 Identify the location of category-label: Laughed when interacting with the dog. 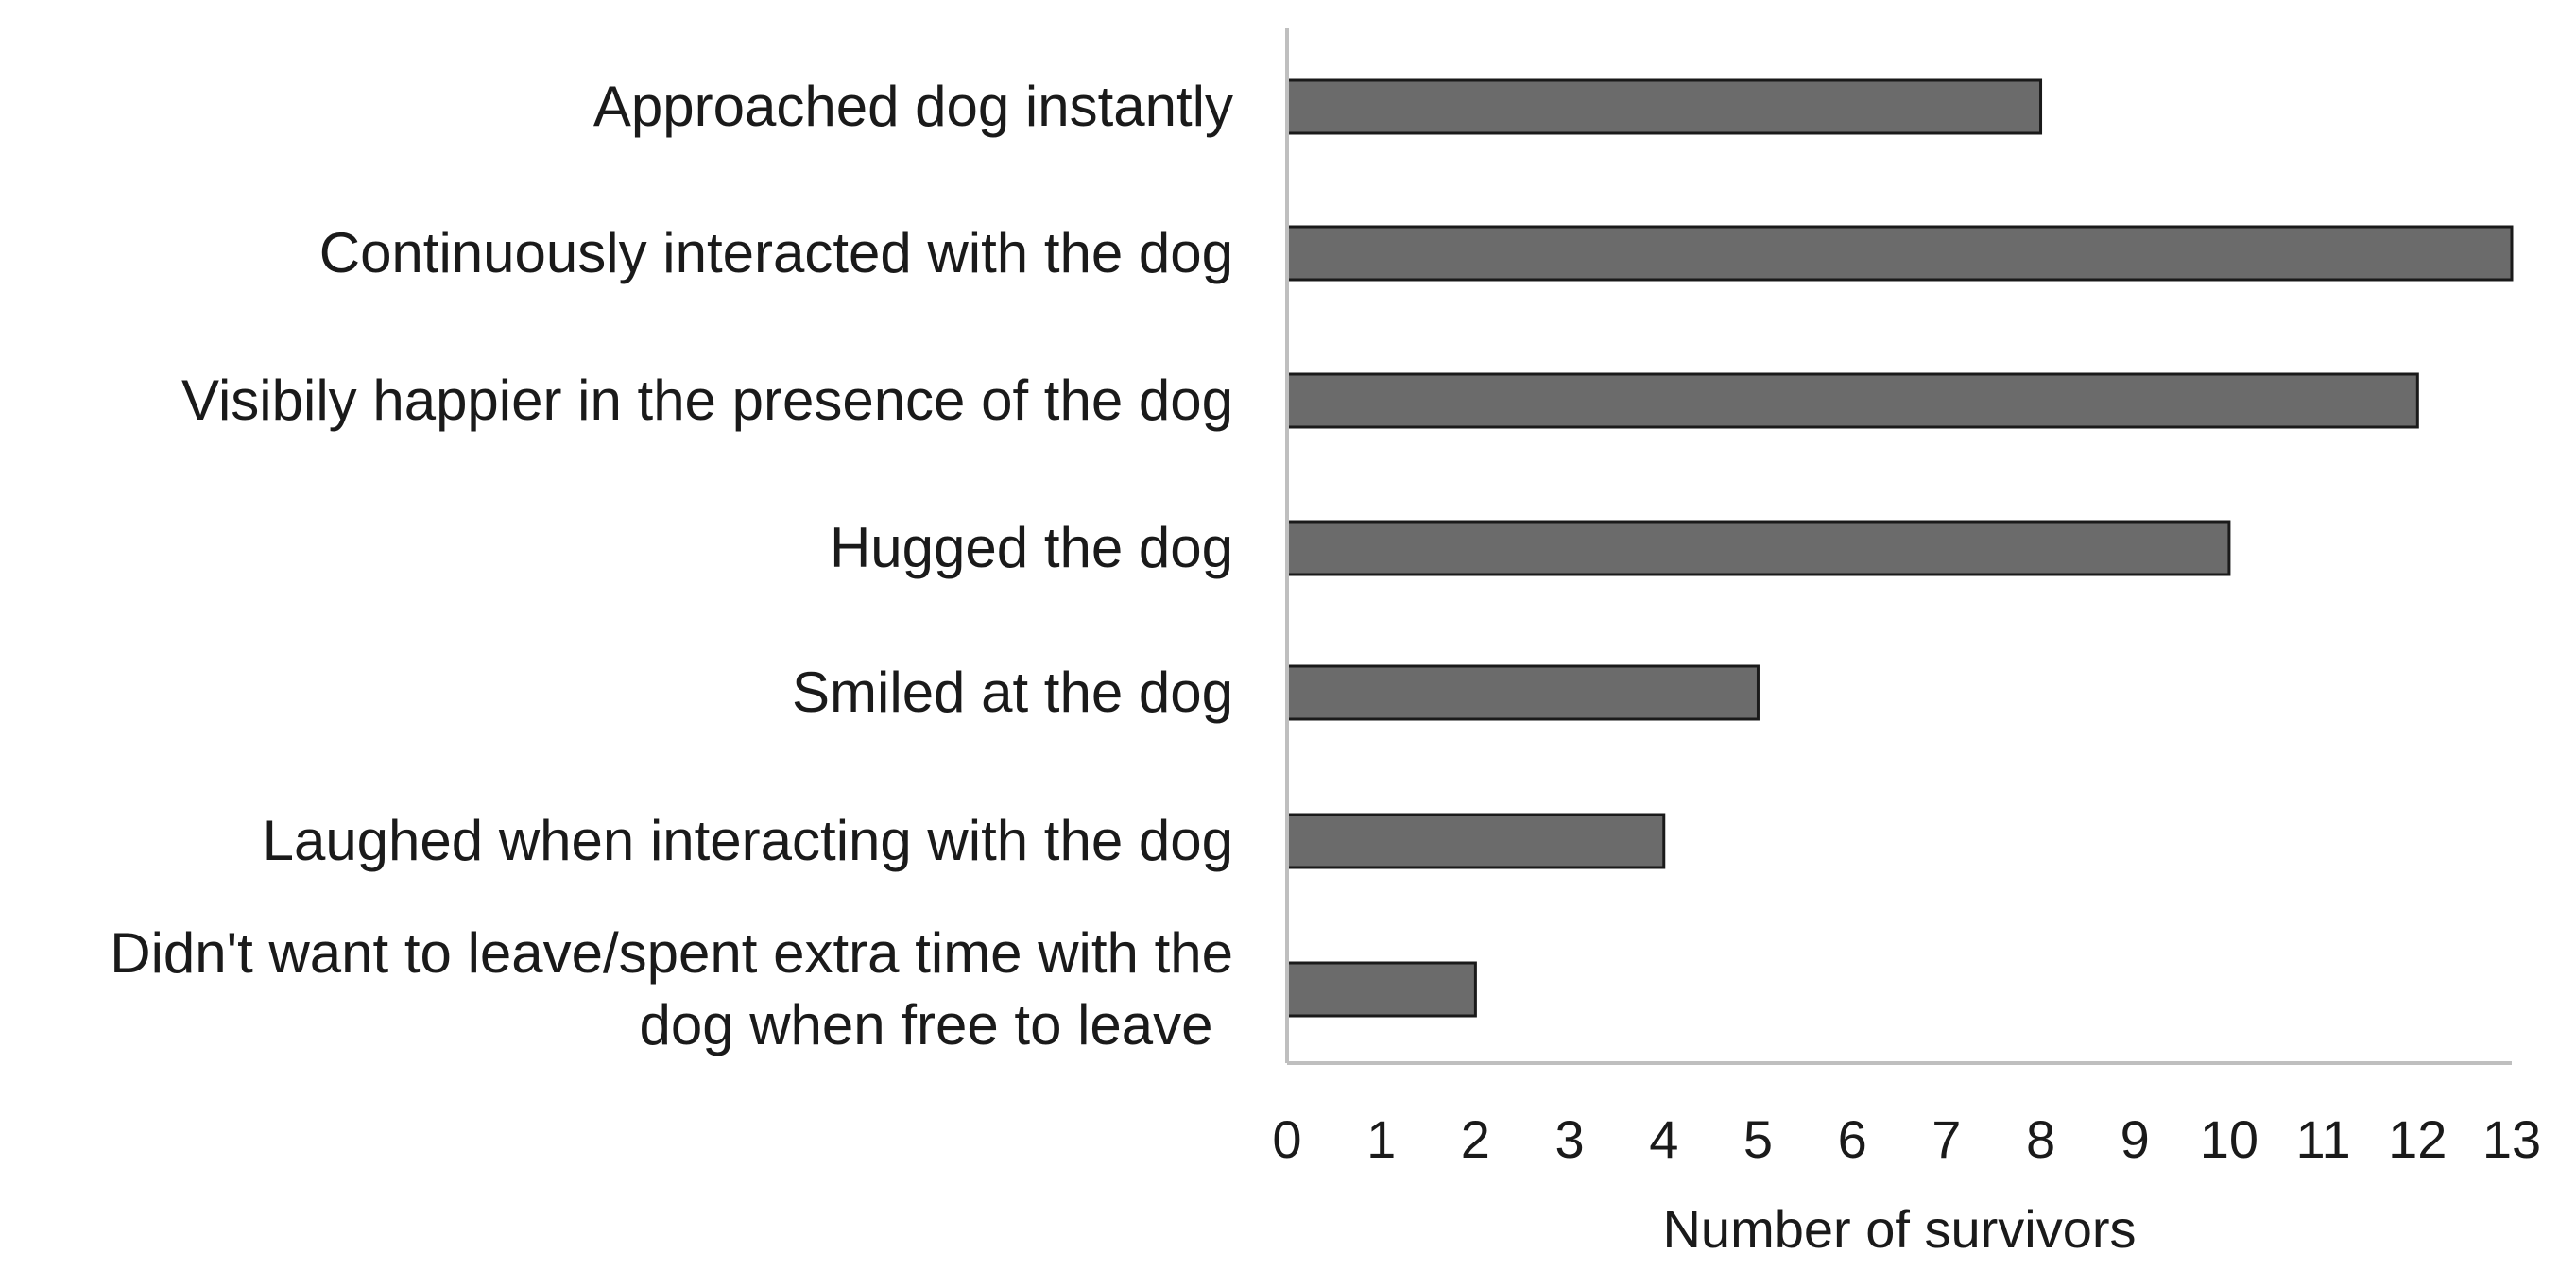
(748, 840).